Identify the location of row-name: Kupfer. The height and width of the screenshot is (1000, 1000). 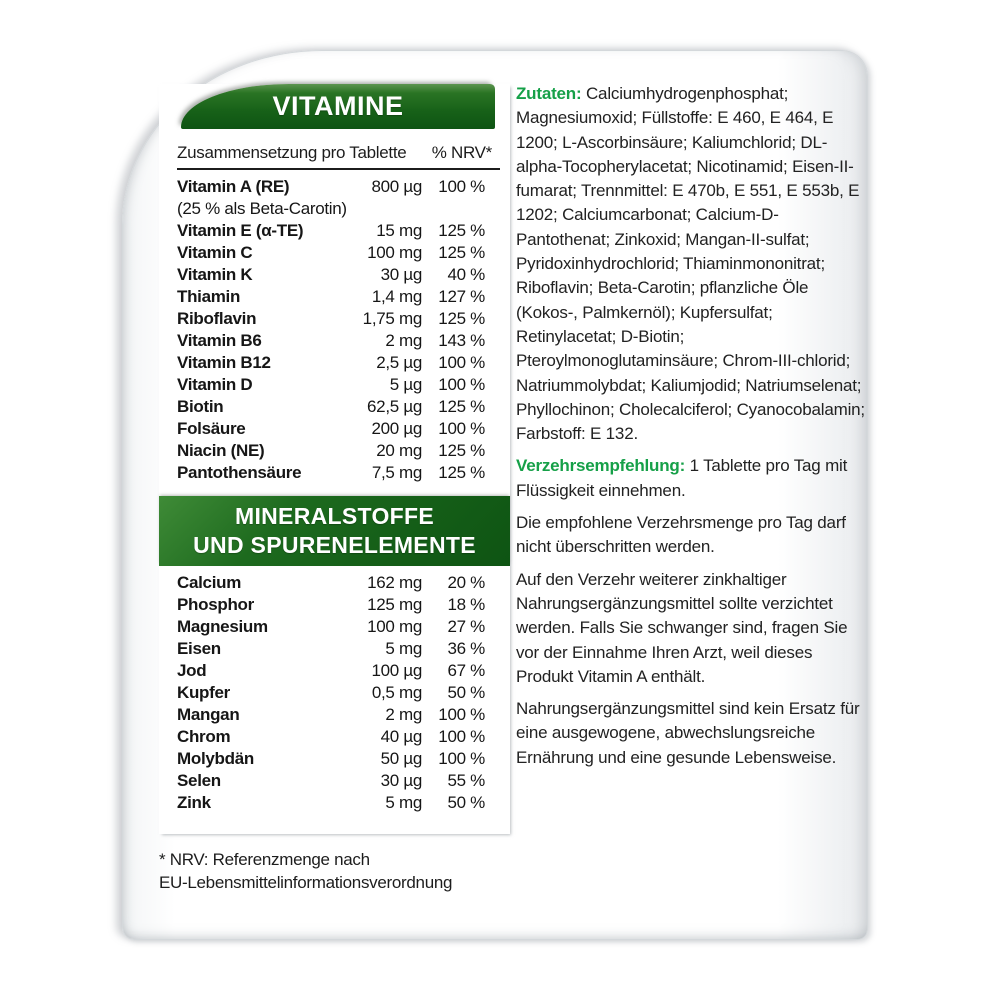
(203, 692).